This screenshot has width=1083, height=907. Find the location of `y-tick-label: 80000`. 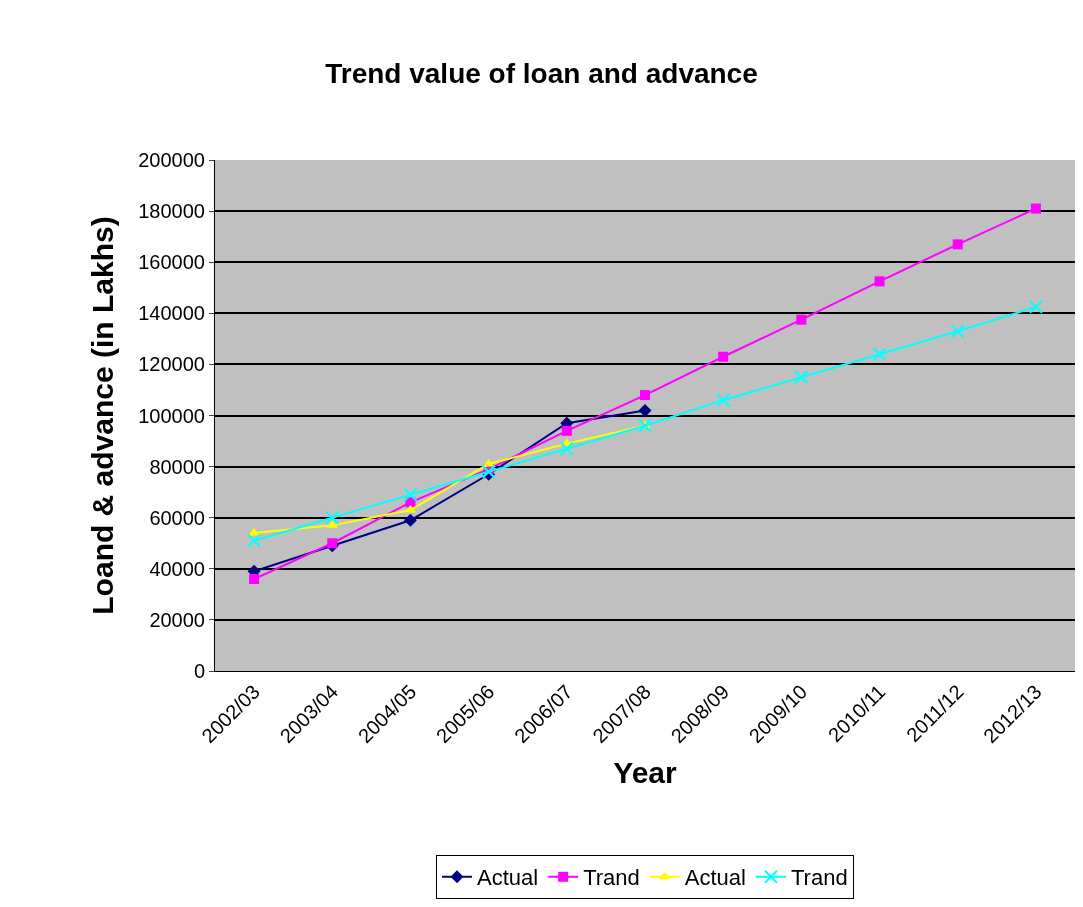

y-tick-label: 80000 is located at coordinates (177, 466).